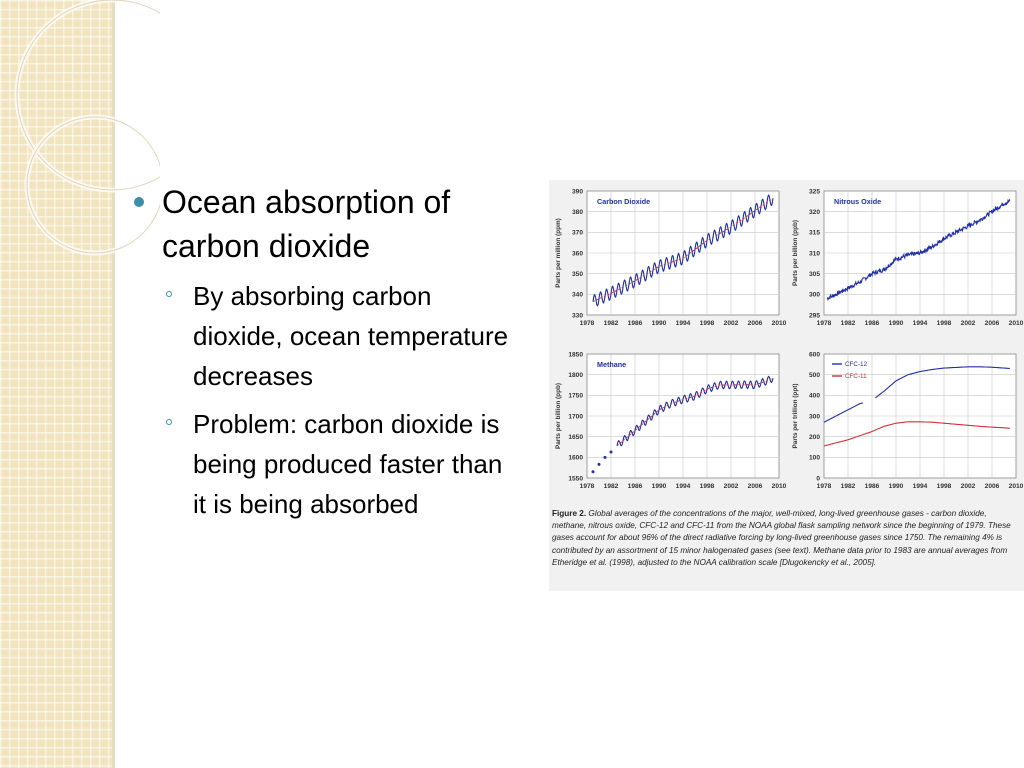 This screenshot has height=768, width=1024. I want to click on caption-label: Figure 2., so click(569, 513).